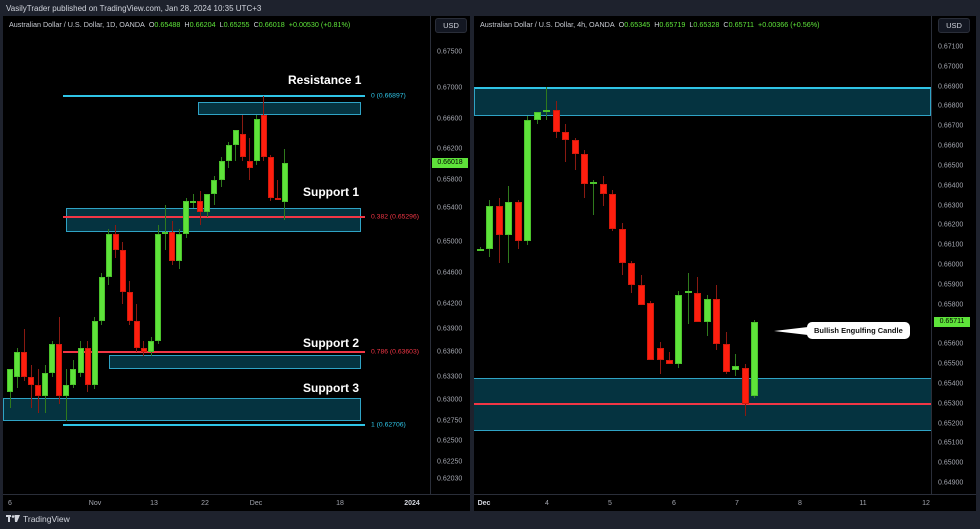 The width and height of the screenshot is (980, 529). What do you see at coordinates (450, 421) in the screenshot?
I see `price-tick: 0.62750` at bounding box center [450, 421].